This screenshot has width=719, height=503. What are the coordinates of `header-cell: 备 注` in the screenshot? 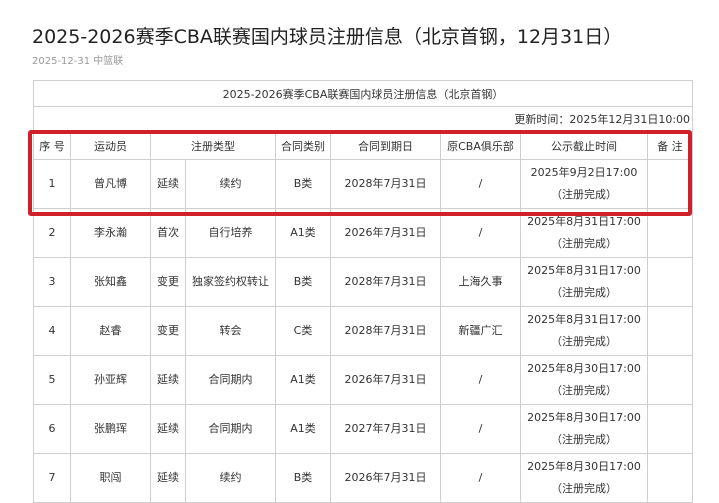 It's located at (670, 145).